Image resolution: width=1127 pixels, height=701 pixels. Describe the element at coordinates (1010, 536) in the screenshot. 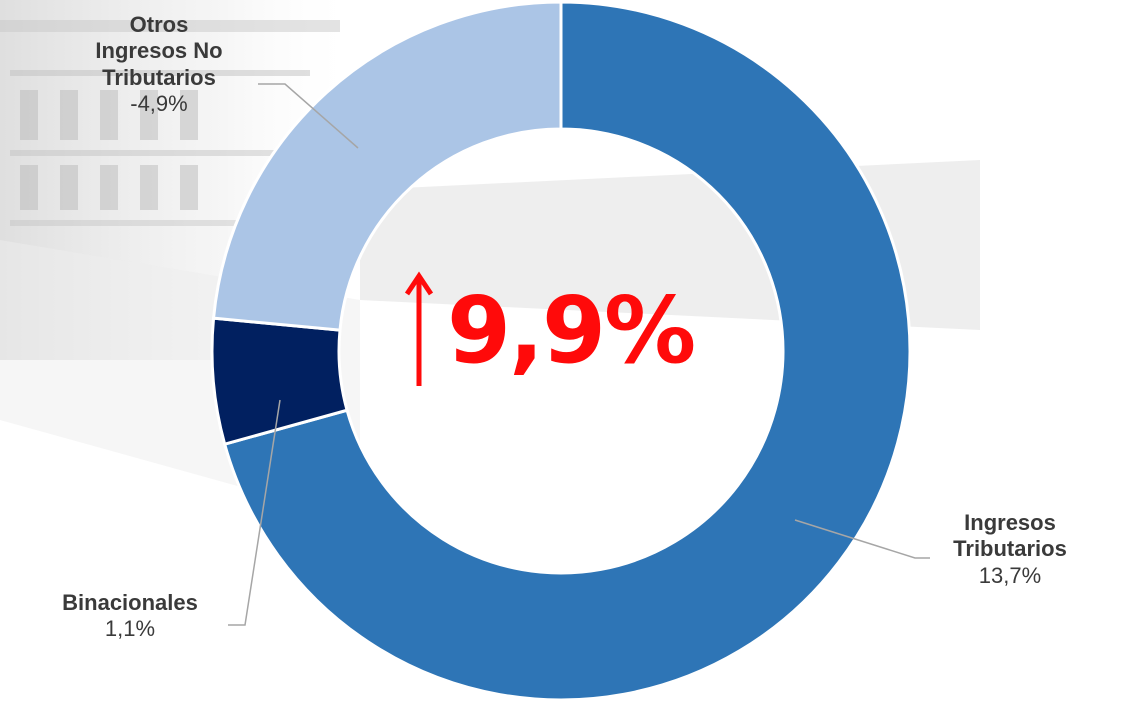

I see `ingresos-tributarios-label: Ingresos Tributarios` at that location.